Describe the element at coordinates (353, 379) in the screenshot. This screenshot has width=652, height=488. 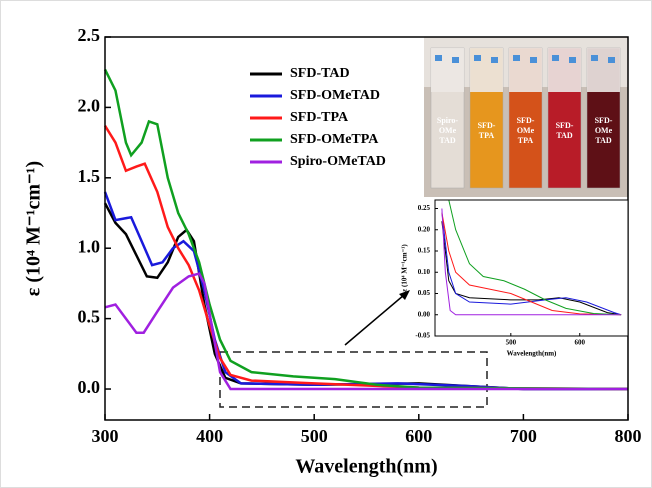
I see `zoom-box` at that location.